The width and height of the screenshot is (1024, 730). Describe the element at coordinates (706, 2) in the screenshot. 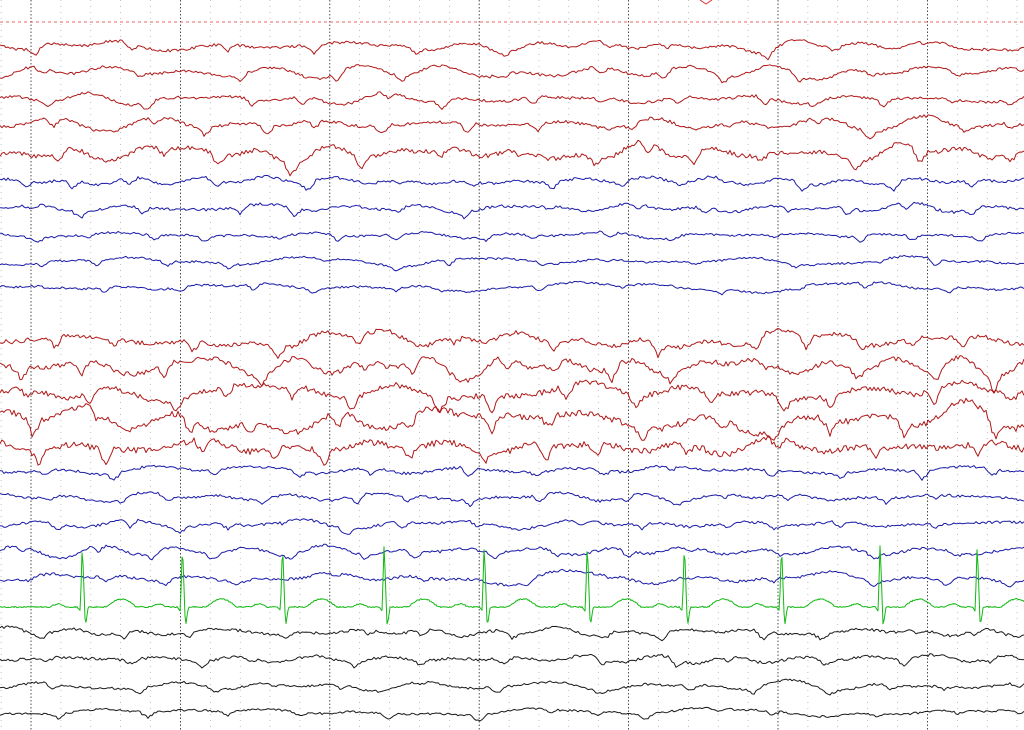

I see `marker-flag-icon` at that location.